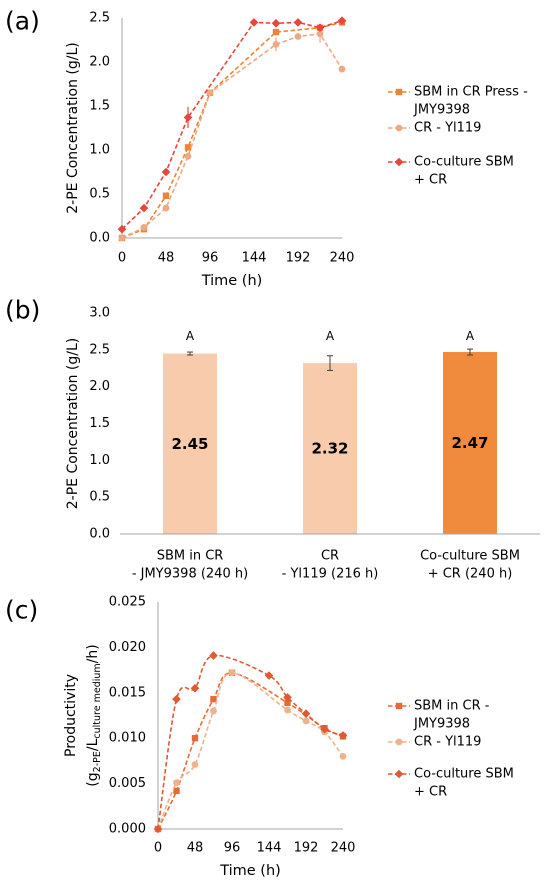 The width and height of the screenshot is (550, 888). Describe the element at coordinates (99, 386) in the screenshot. I see `panel-b-y-tick-label: 2.0` at that location.